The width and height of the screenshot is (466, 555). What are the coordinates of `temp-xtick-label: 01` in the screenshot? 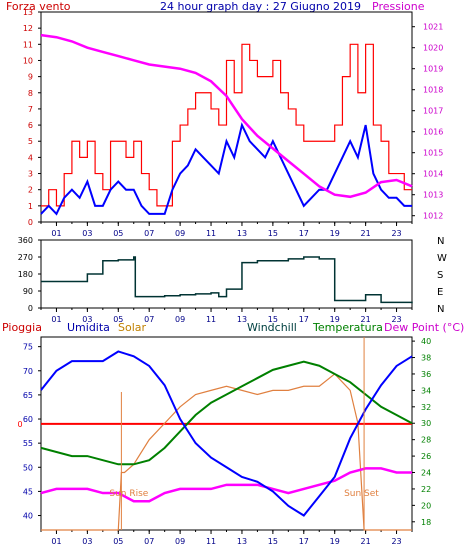 It's located at (56, 541).